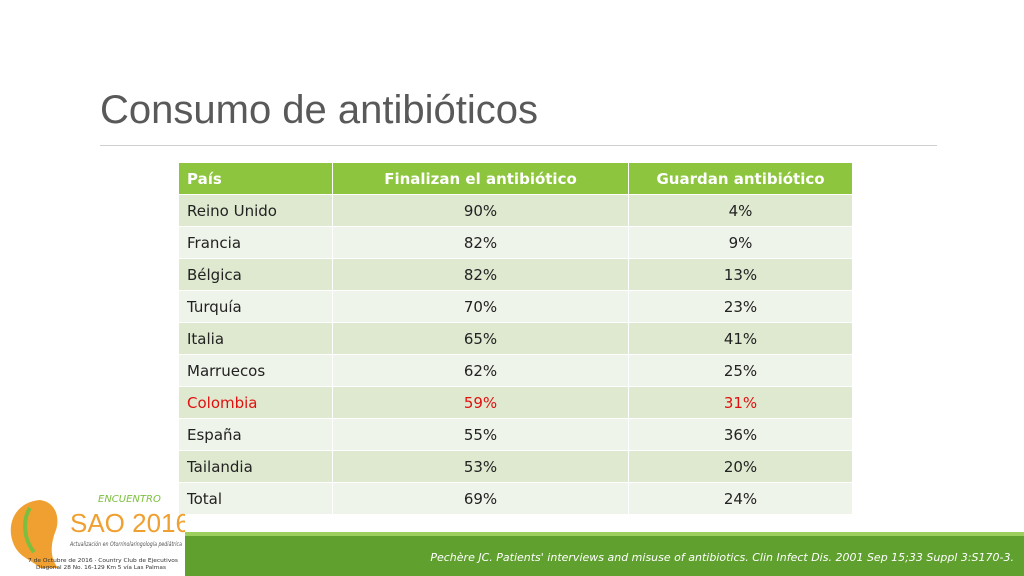 This screenshot has width=1024, height=576. I want to click on table-cell: 70%, so click(480, 306).